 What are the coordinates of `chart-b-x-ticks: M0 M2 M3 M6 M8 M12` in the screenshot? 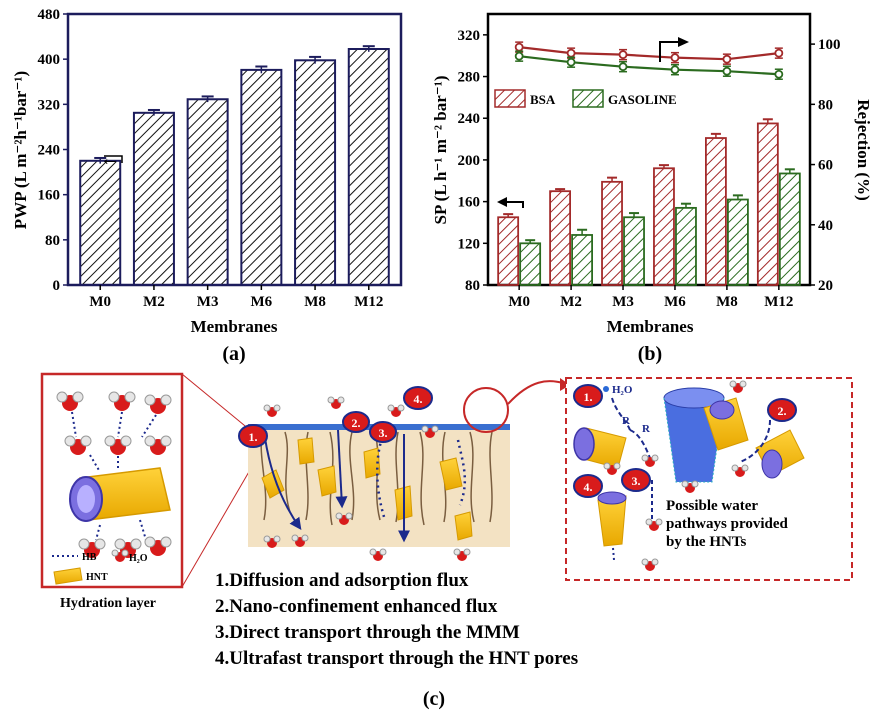 It's located at (650, 297).